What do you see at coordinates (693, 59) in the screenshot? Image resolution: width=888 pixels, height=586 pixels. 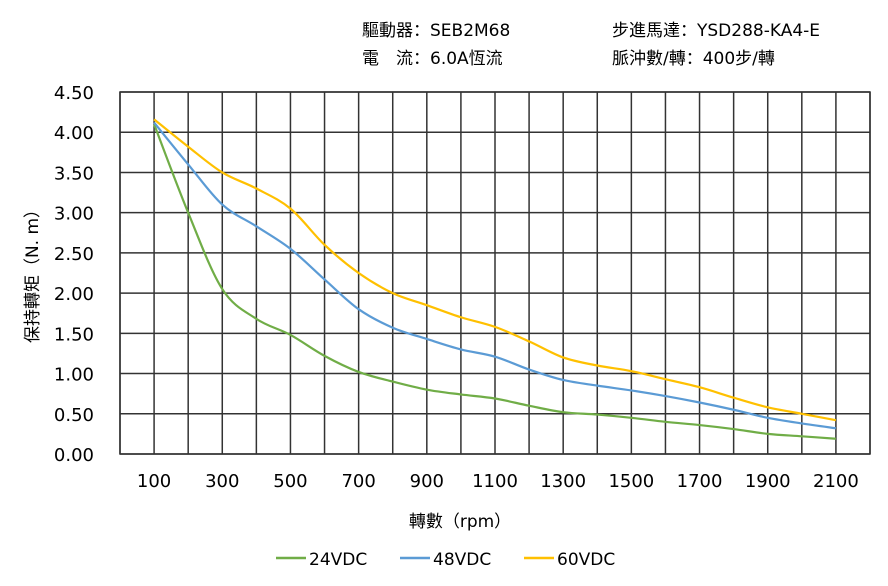 I see `pulse-info: 脈沖數/轉：400步/轉` at bounding box center [693, 59].